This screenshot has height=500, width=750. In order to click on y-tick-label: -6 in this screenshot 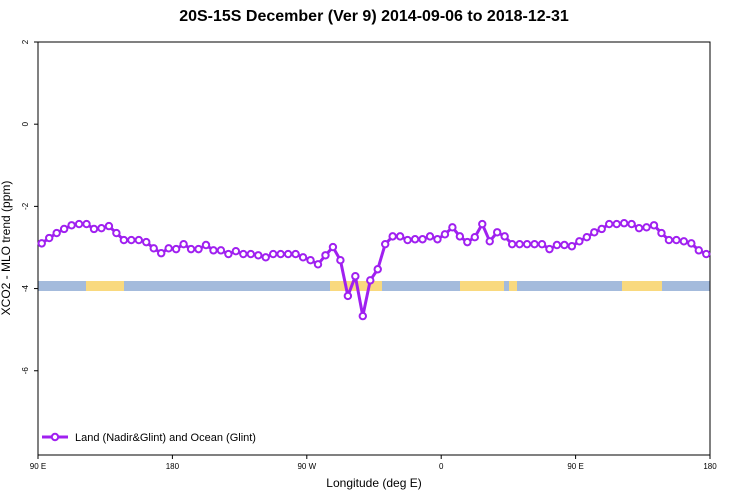, I will do `click(25, 371)`.